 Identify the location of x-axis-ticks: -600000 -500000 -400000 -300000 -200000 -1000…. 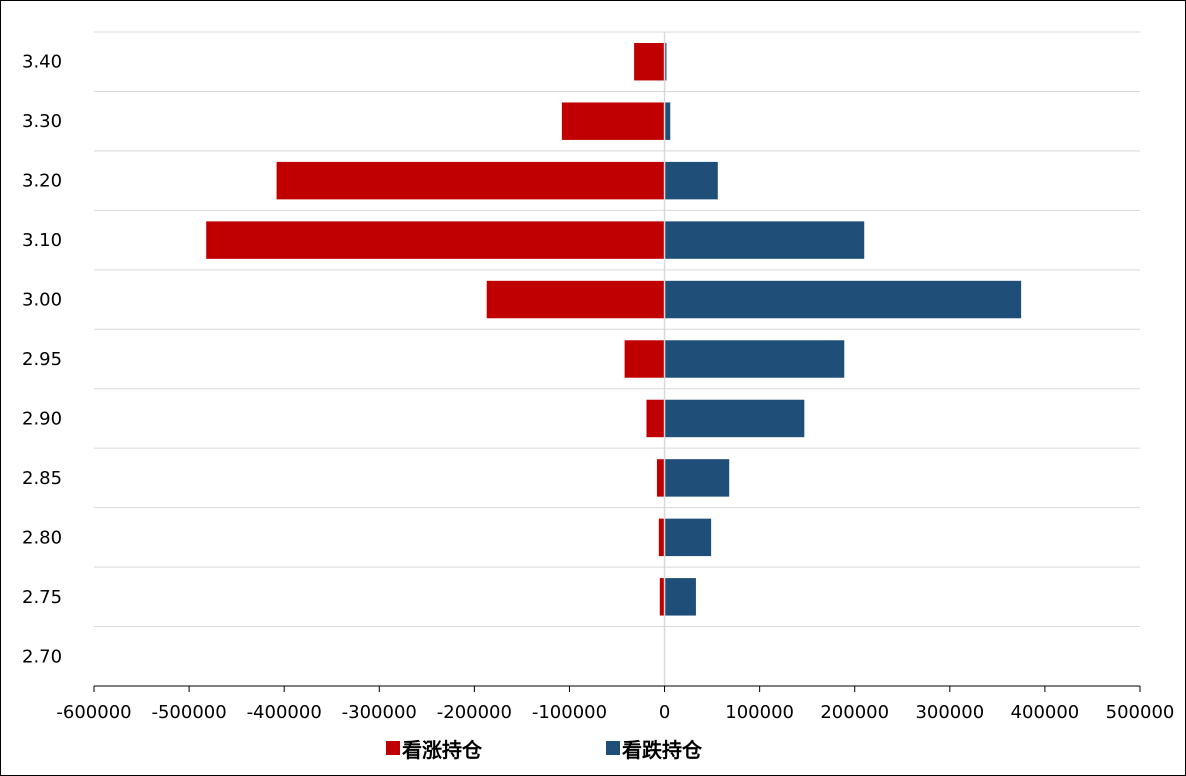
(615, 704).